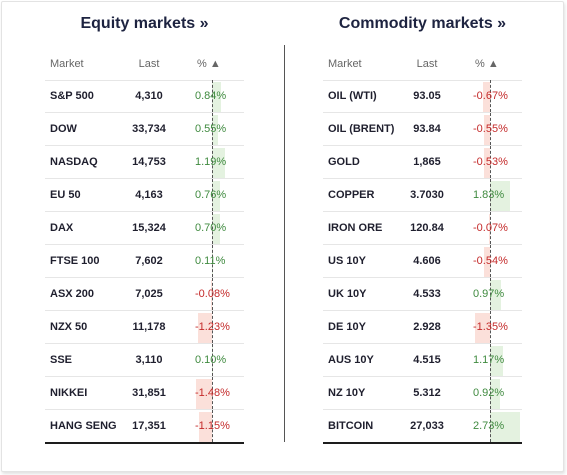 The height and width of the screenshot is (475, 567). Describe the element at coordinates (144, 23) in the screenshot. I see `equity-title-link: Equity markets »` at that location.